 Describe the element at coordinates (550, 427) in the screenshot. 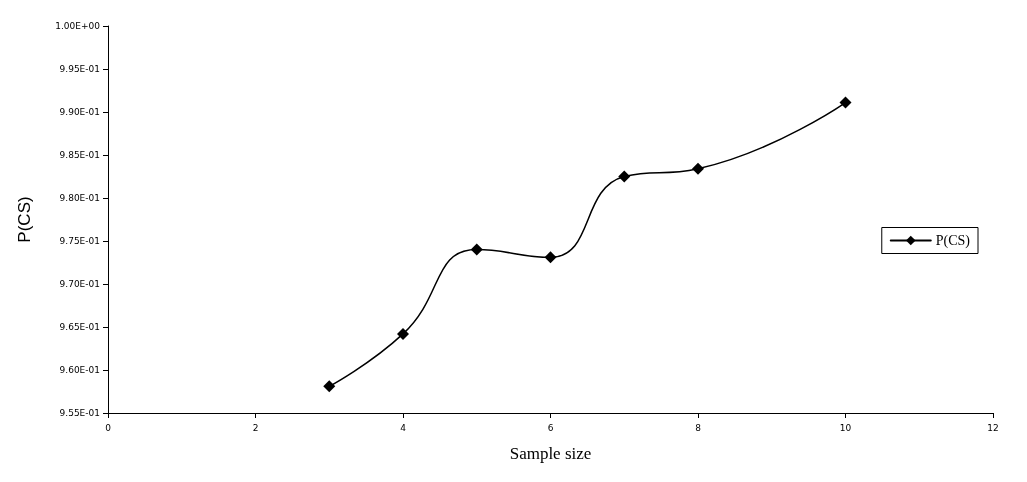

I see `x-tick-label: 6` at that location.